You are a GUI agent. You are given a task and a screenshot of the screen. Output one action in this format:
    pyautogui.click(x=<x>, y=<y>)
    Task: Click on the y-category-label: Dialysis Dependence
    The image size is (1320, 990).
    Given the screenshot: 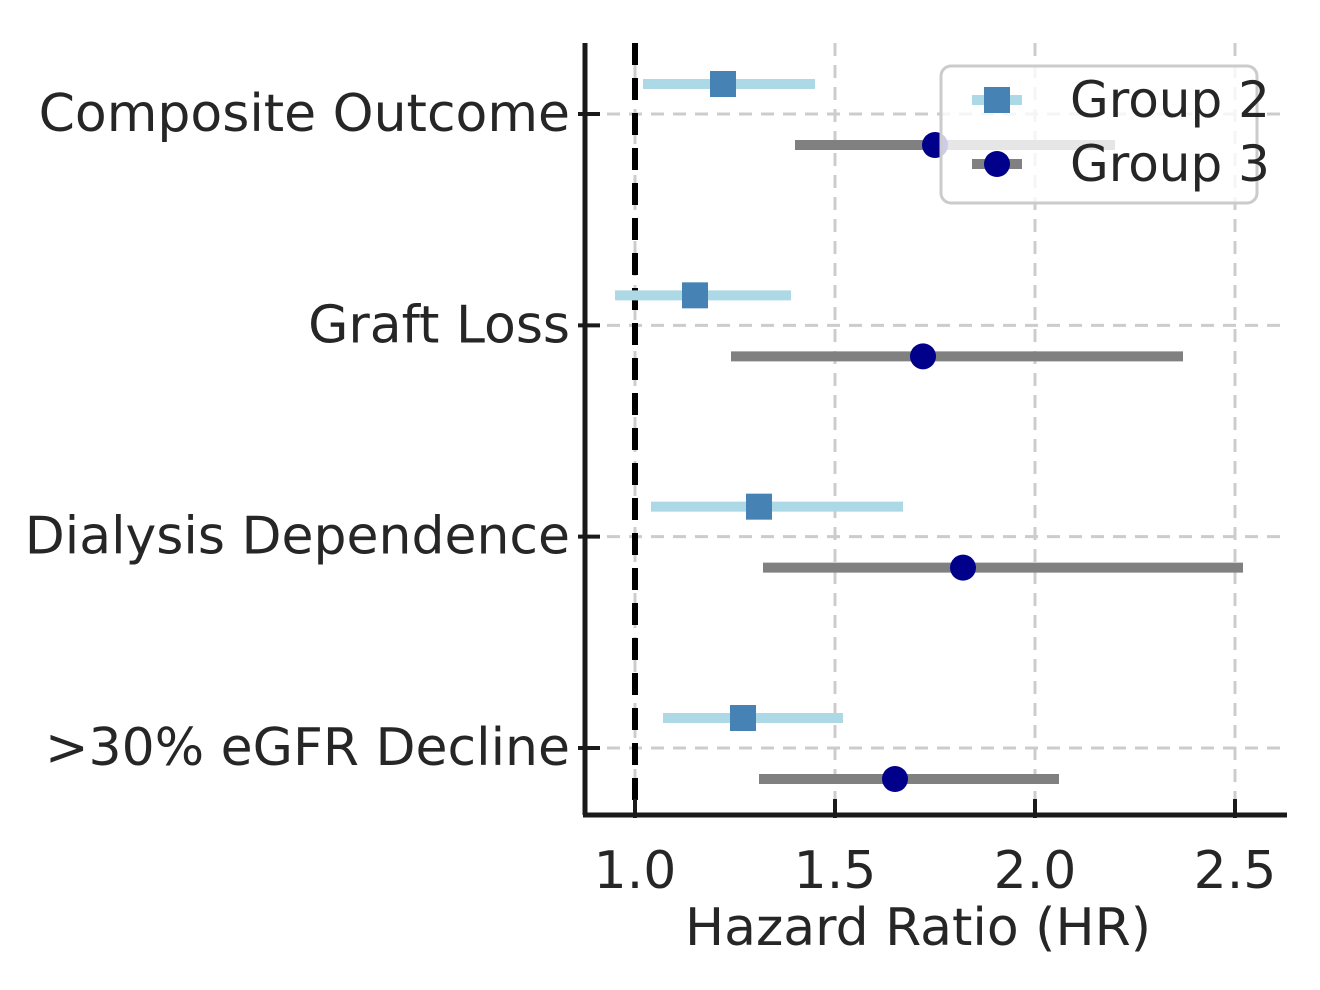 What is the action you would take?
    pyautogui.click(x=297, y=537)
    